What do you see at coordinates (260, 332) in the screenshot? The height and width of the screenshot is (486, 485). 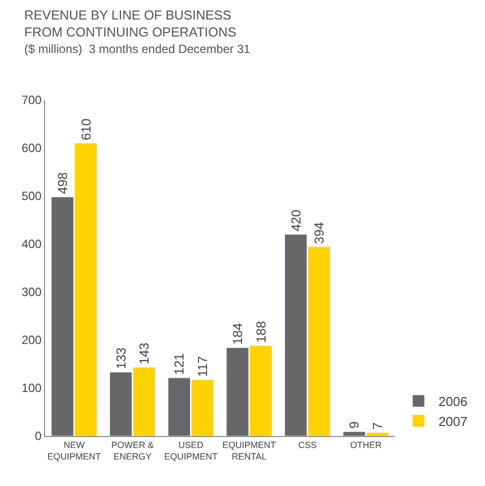 I see `data-label: 188` at bounding box center [260, 332].